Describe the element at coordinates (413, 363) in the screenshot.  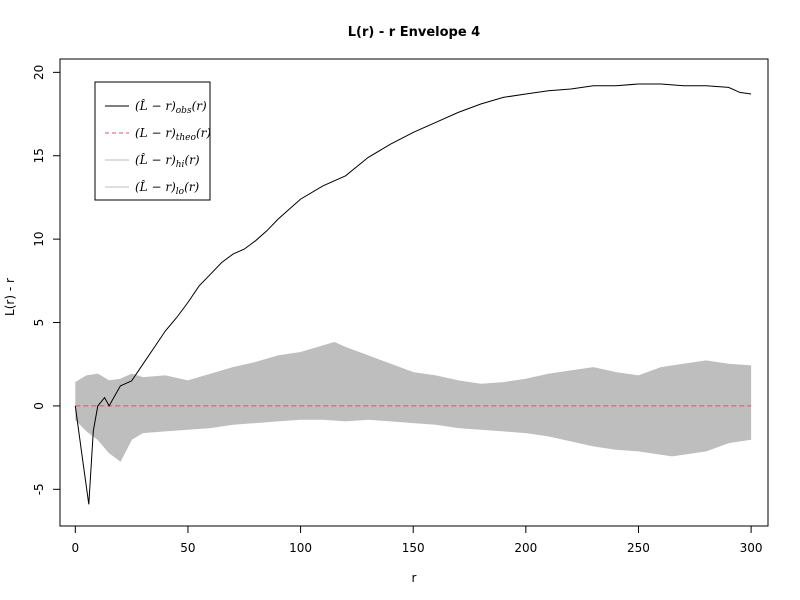
I see `series-hi-line` at that location.